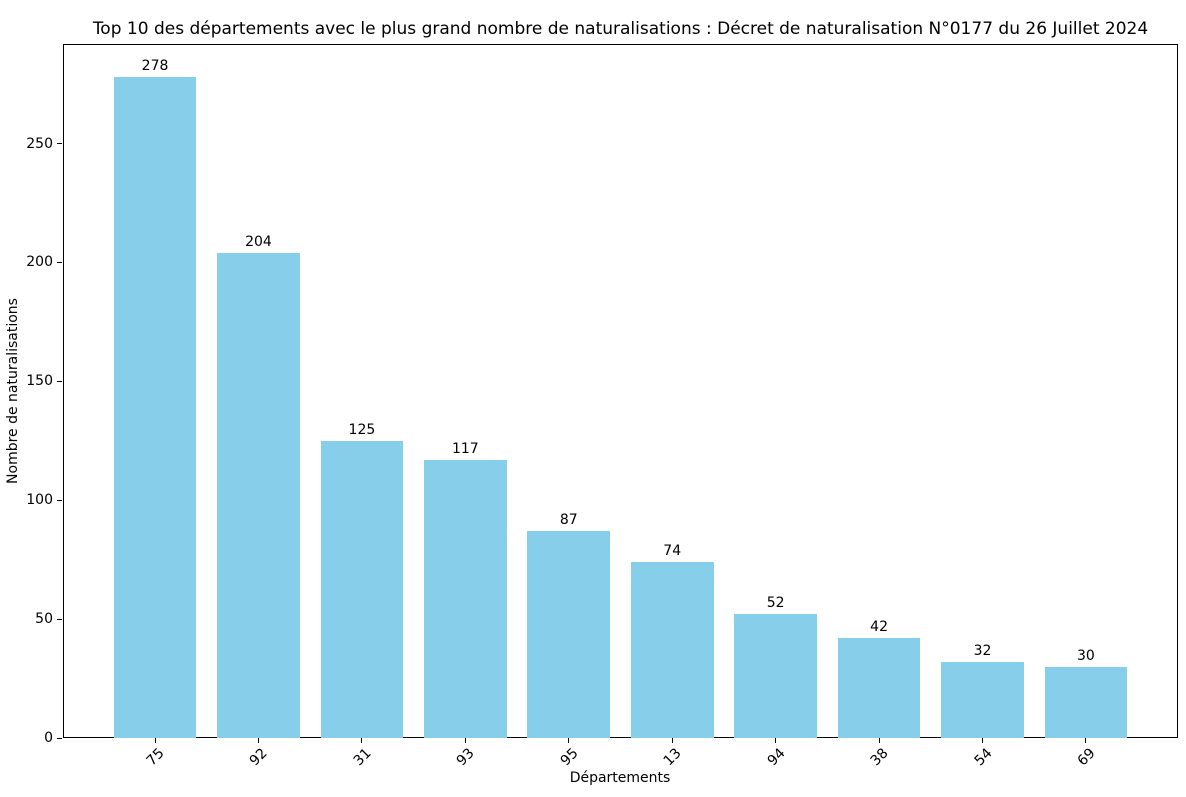 This screenshot has height=797, width=1186. Describe the element at coordinates (155, 66) in the screenshot. I see `bar-value-label: 278` at that location.